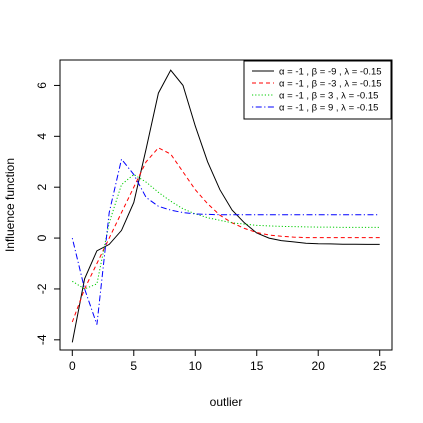  I want to click on x-tick-label: 0, so click(72, 366).